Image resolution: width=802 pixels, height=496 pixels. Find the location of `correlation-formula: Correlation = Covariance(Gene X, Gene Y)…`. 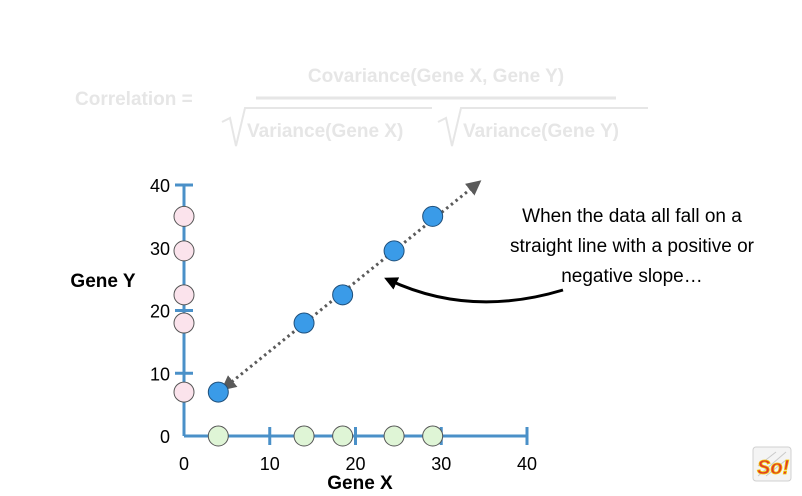

correlation-formula: Correlation = Covariance(Gene X, Gene Y)… is located at coordinates (361, 106).